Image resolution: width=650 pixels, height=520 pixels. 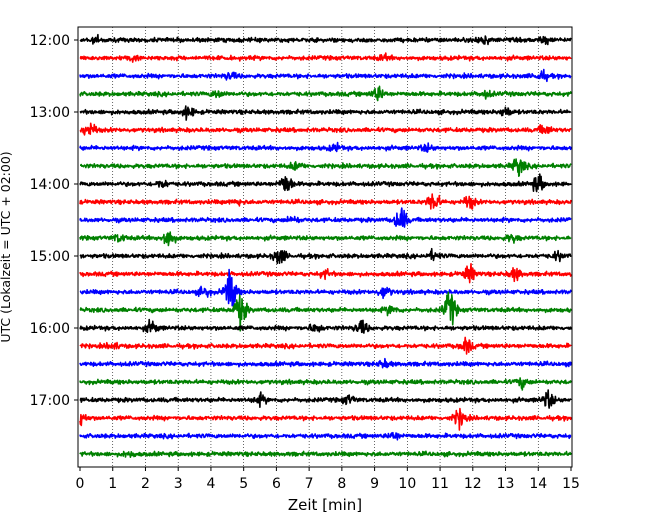 What do you see at coordinates (80, 484) in the screenshot?
I see `x-tick-label: 0` at bounding box center [80, 484].